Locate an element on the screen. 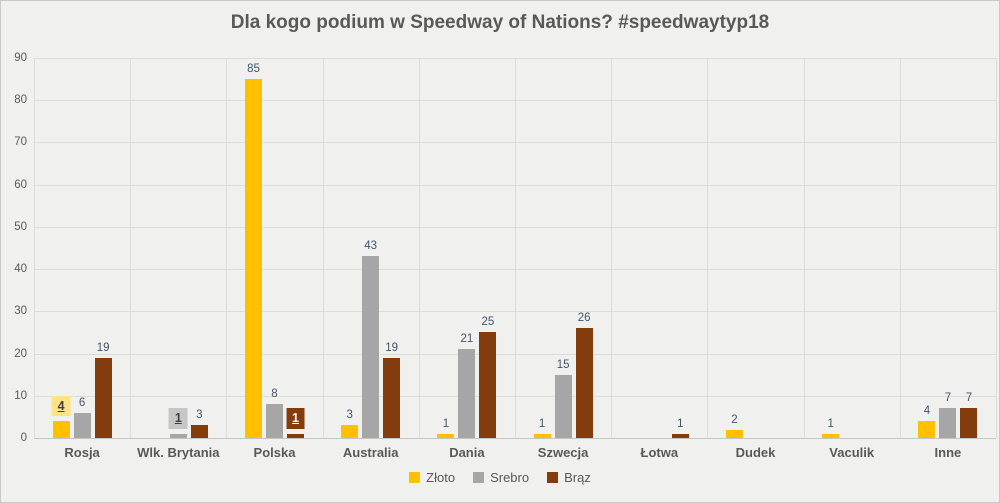 This screenshot has height=503, width=1000. category-label: Australia is located at coordinates (370, 452).